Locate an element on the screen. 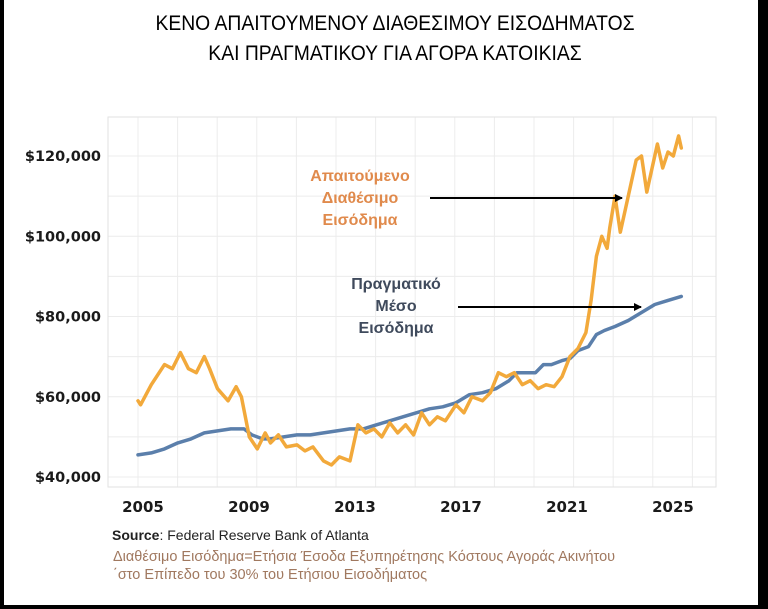 The height and width of the screenshot is (609, 768). y-tick-label: $80,000 is located at coordinates (68, 318).